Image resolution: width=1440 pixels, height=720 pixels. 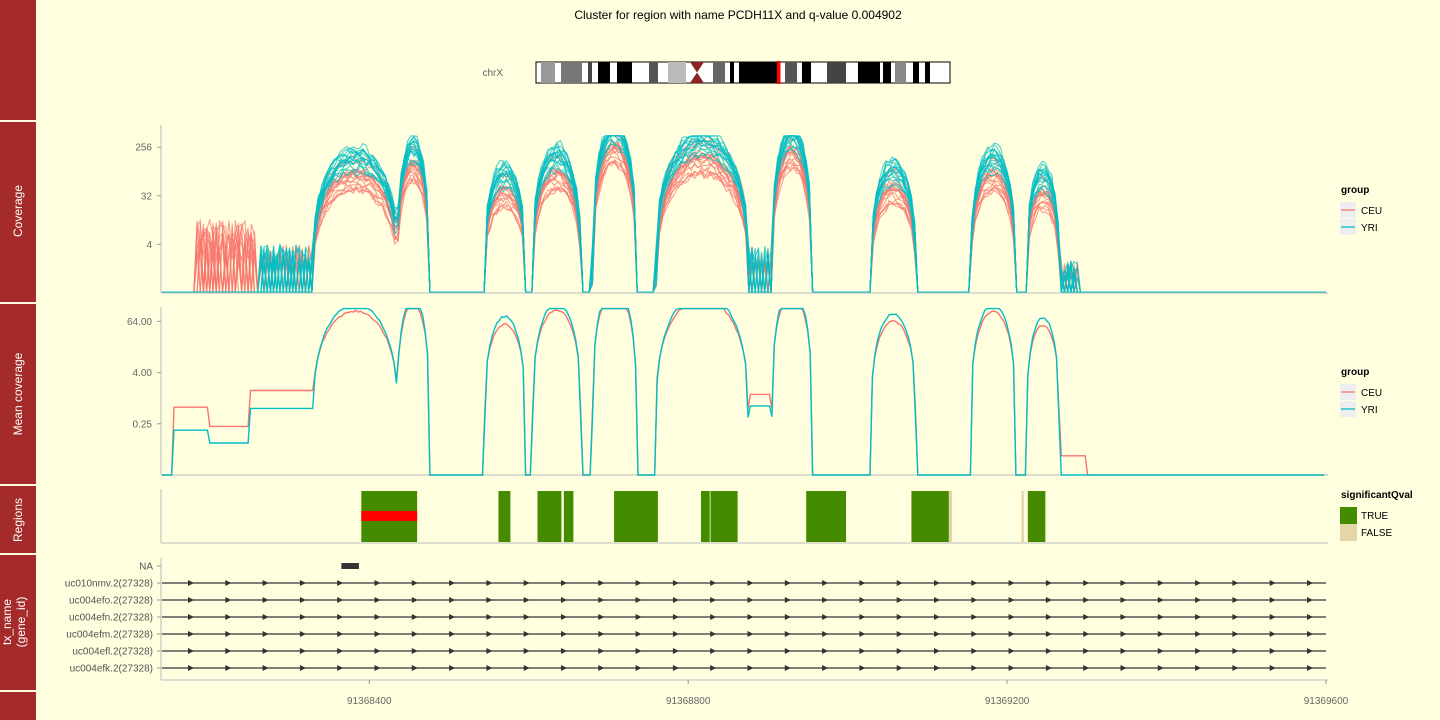 What do you see at coordinates (109, 635) in the screenshot?
I see `tx-label: uc004efm.2(27328)` at bounding box center [109, 635].